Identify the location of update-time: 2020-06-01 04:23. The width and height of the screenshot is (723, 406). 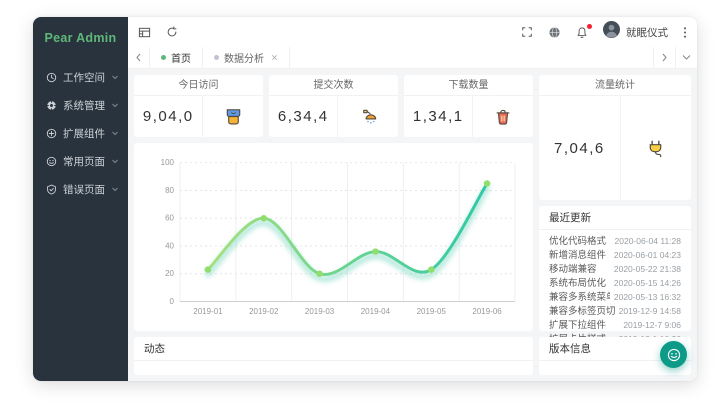
(647, 255).